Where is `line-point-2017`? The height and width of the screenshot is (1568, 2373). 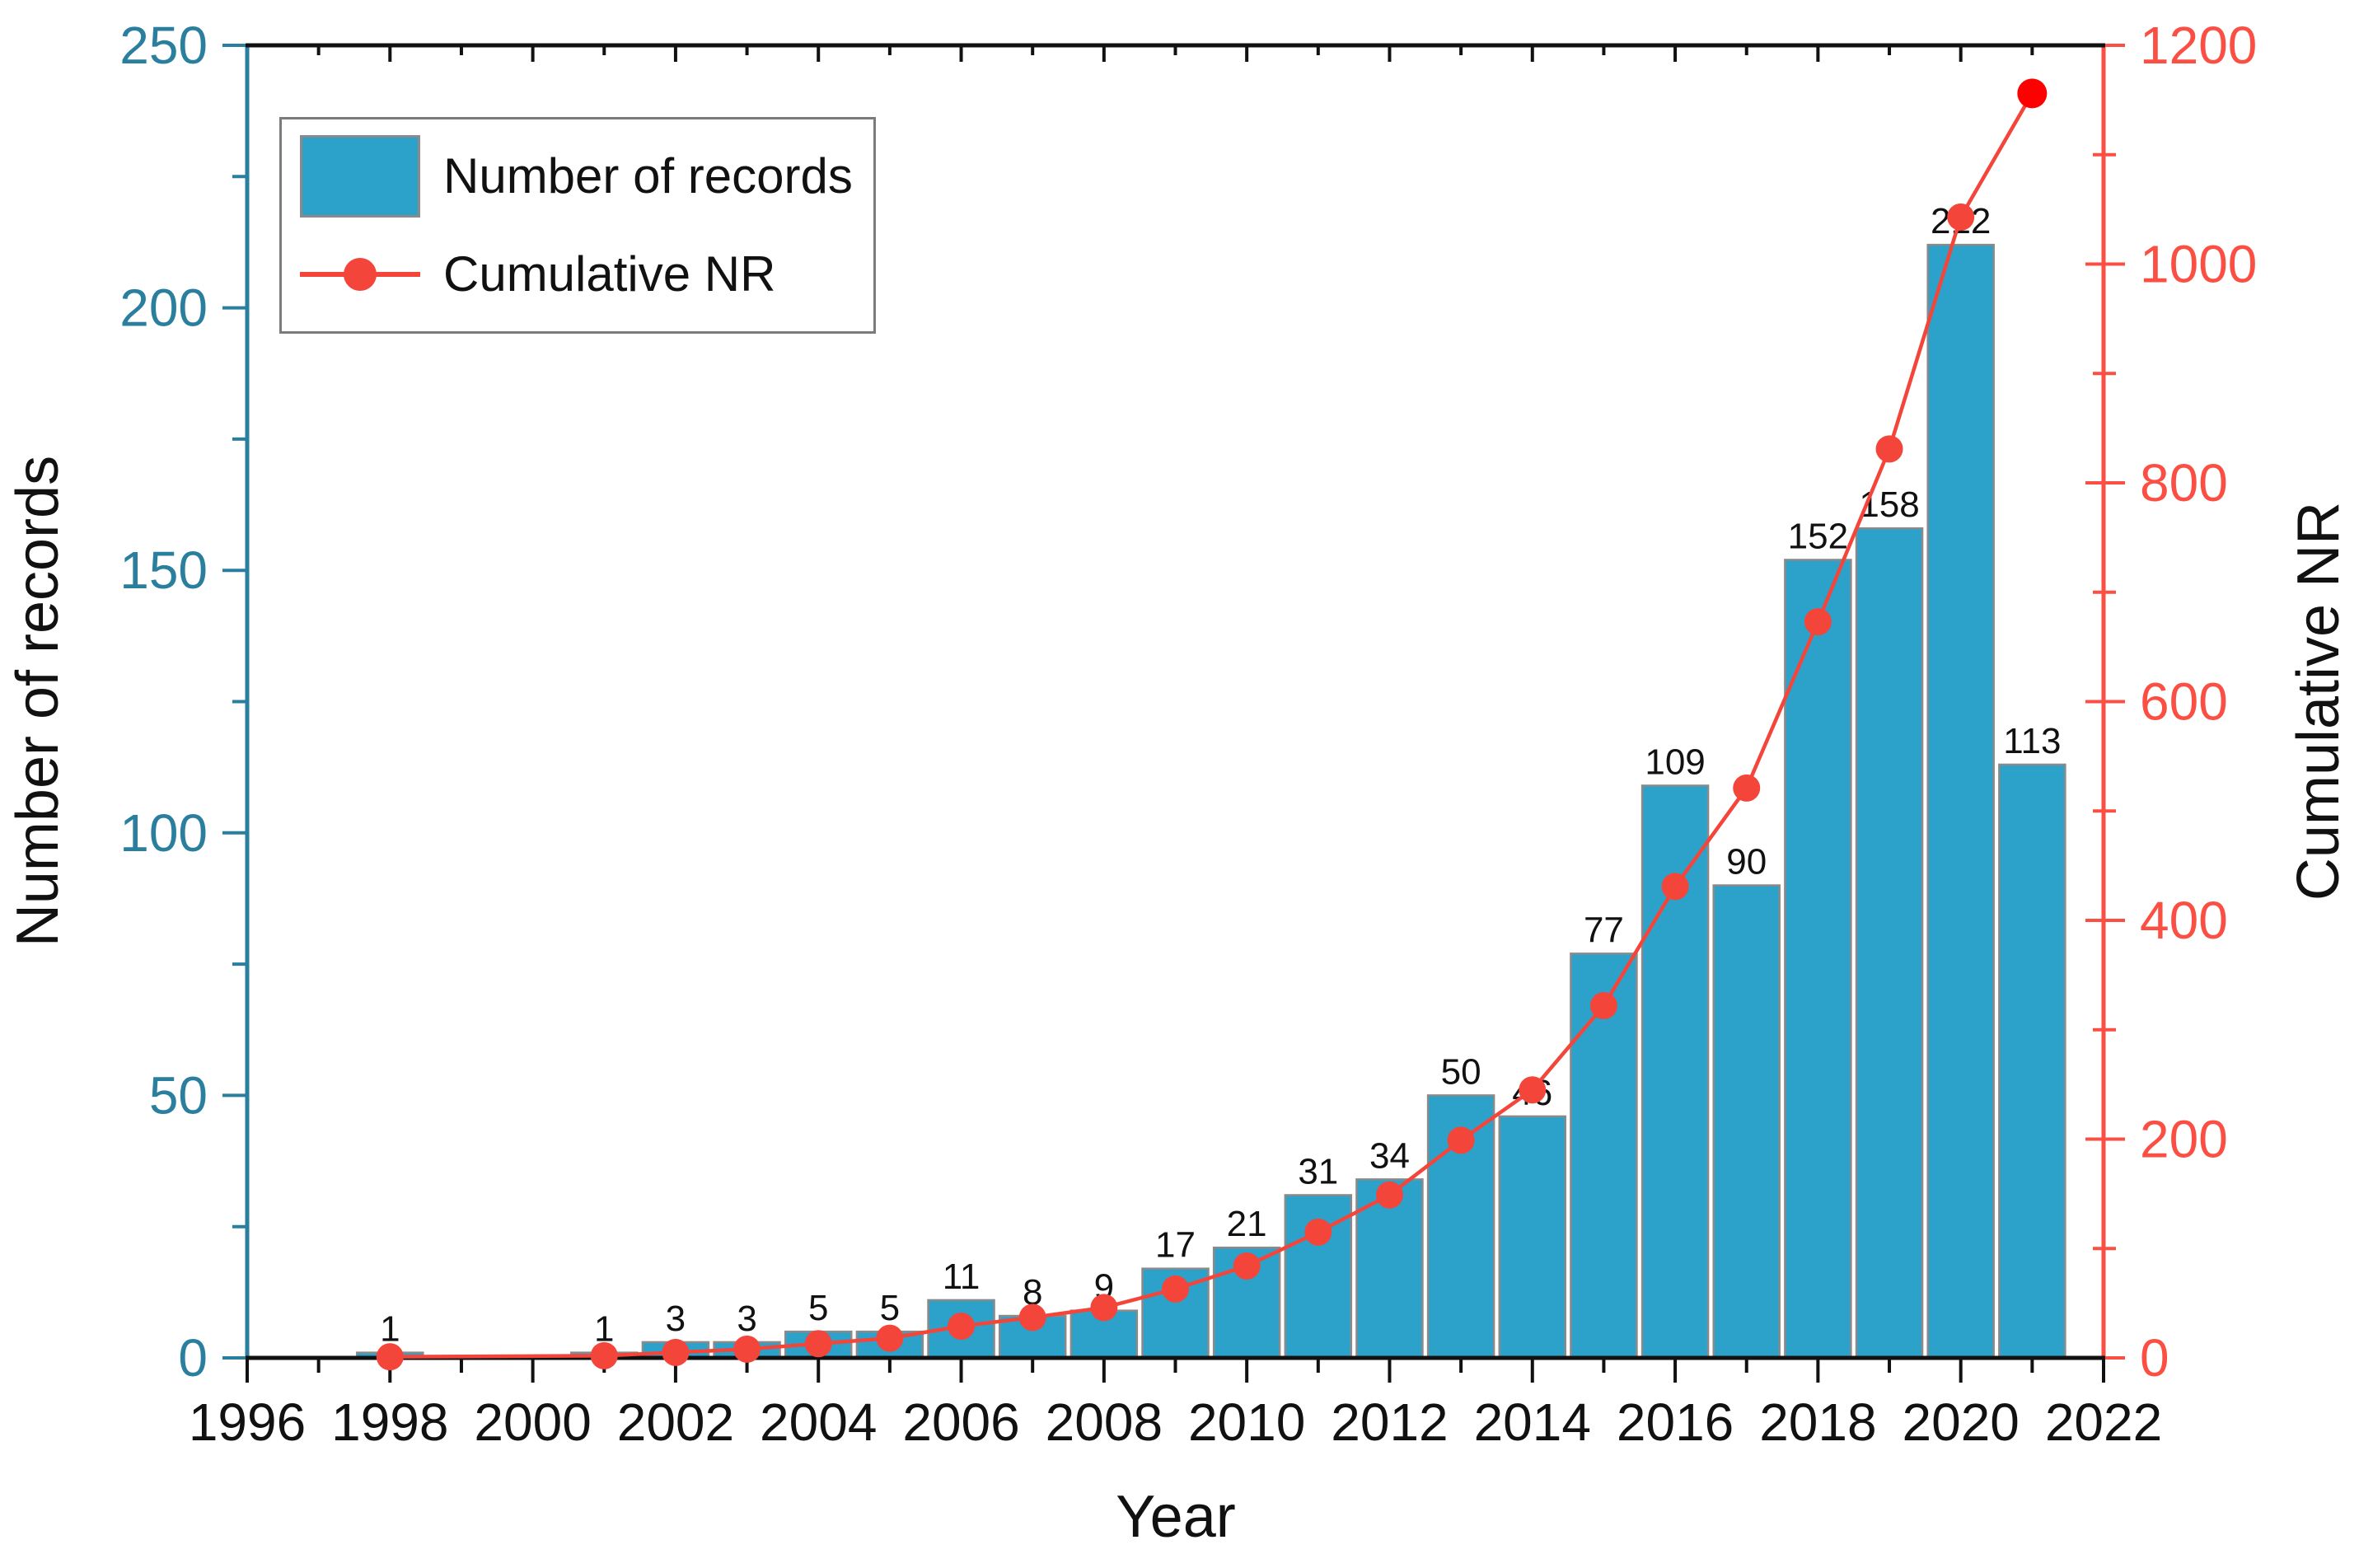 line-point-2017 is located at coordinates (1747, 788).